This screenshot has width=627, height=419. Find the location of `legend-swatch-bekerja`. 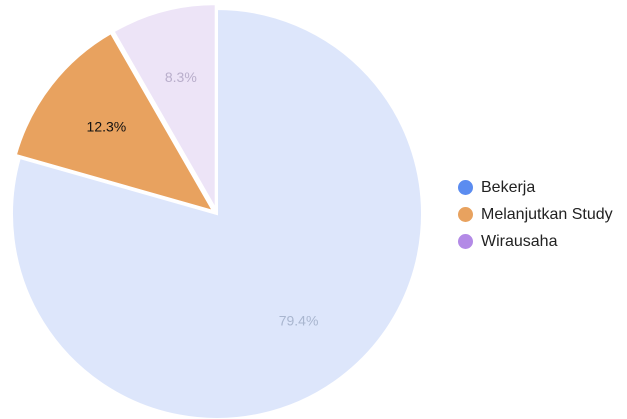

legend-swatch-bekerja is located at coordinates (465, 187).